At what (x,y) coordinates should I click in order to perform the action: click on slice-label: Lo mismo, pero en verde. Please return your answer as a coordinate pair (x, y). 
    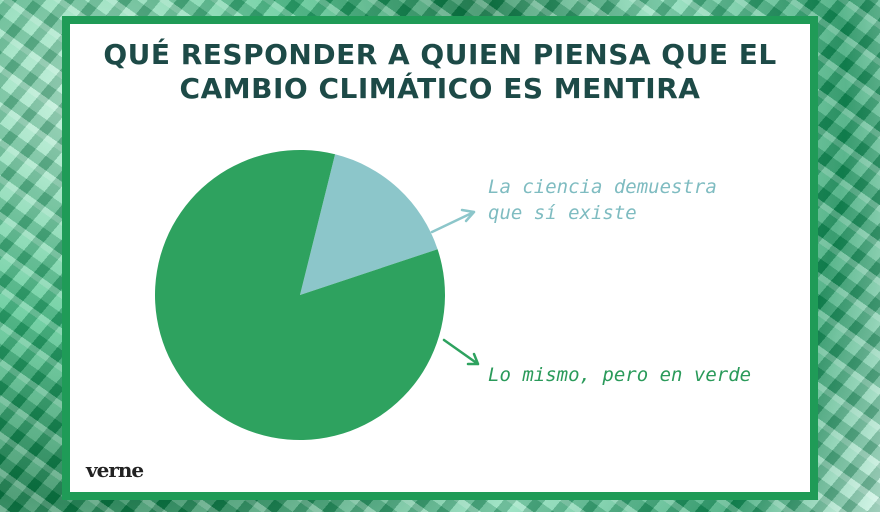
    Looking at the image, I should click on (620, 375).